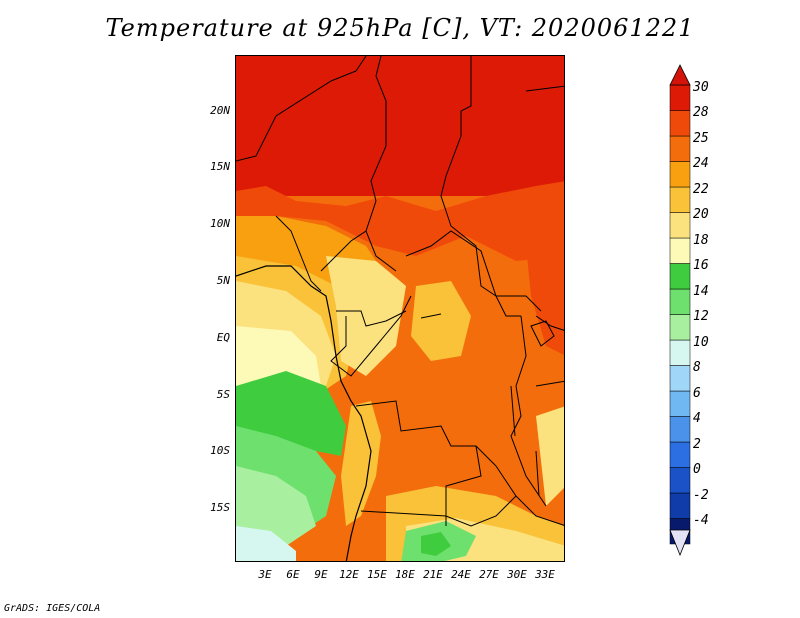 This screenshot has width=800, height=618. Describe the element at coordinates (701, 163) in the screenshot. I see `colorbar-label: 24` at that location.